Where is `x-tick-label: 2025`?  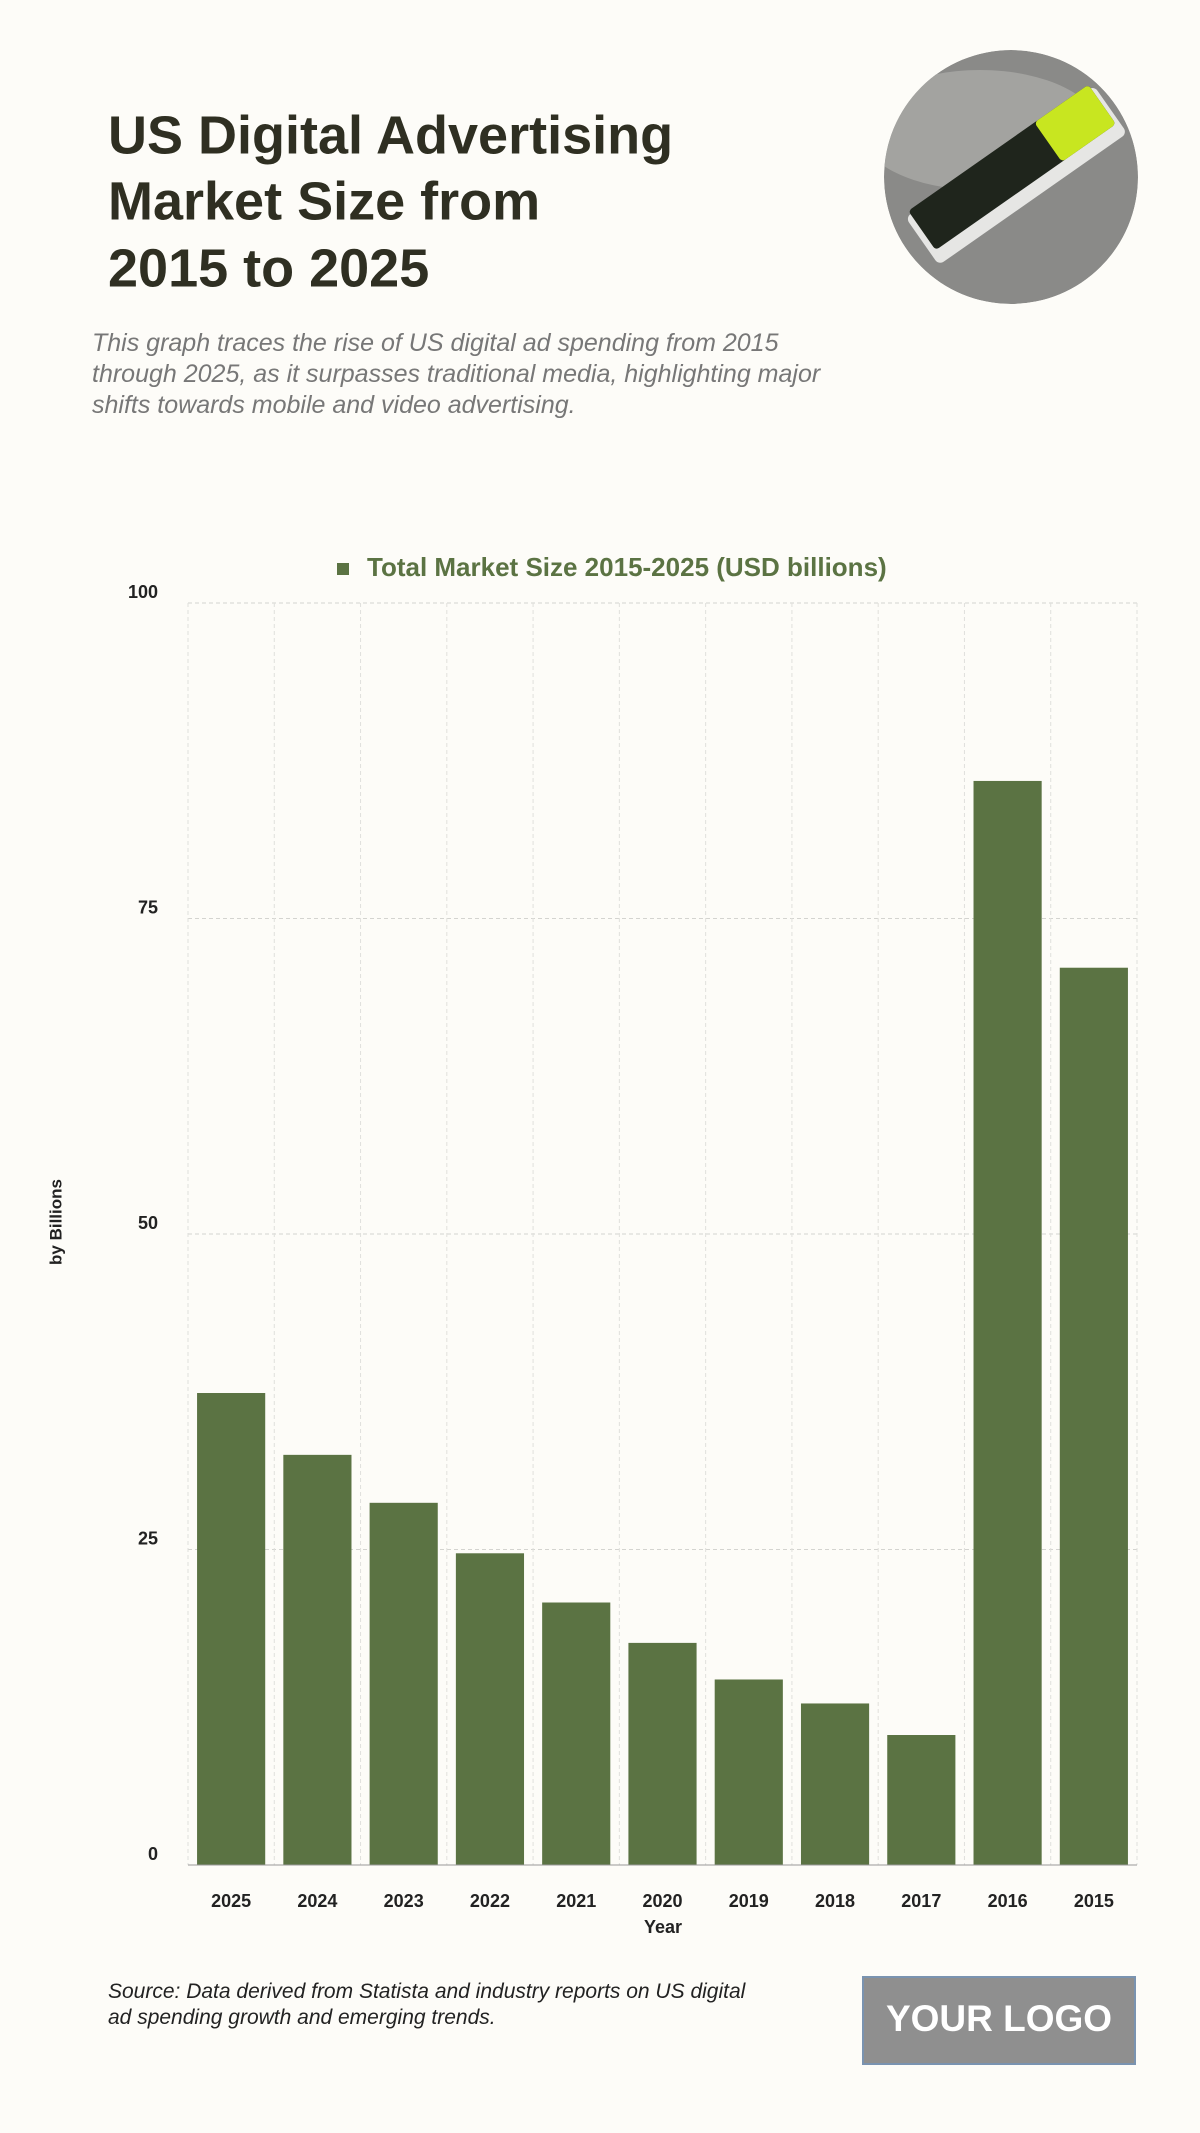
x-tick-label: 2025 is located at coordinates (231, 1901).